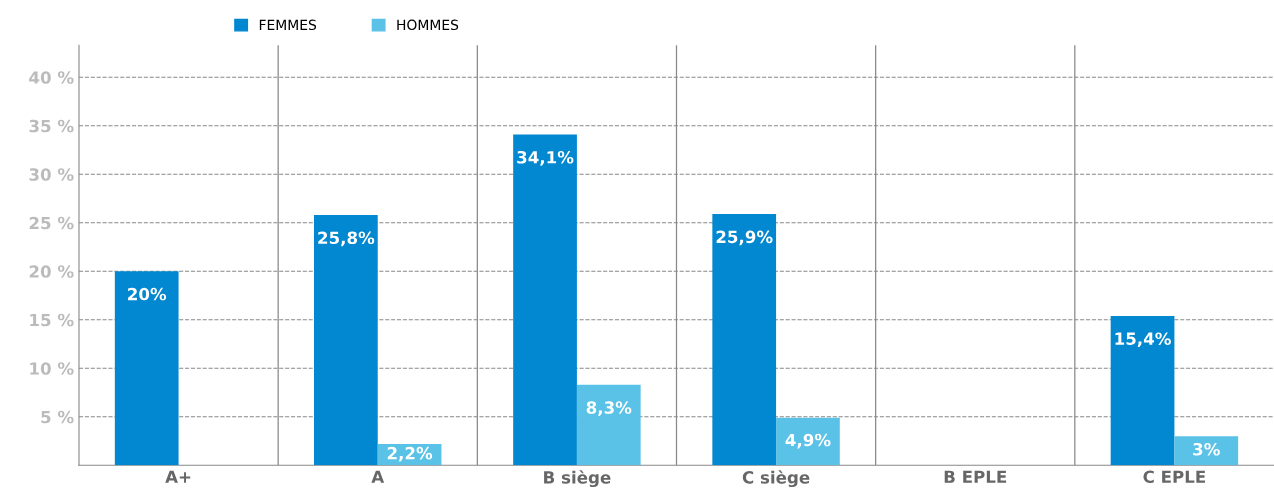 This screenshot has height=503, width=1274. I want to click on y-tick-label: 10 %, so click(52, 368).